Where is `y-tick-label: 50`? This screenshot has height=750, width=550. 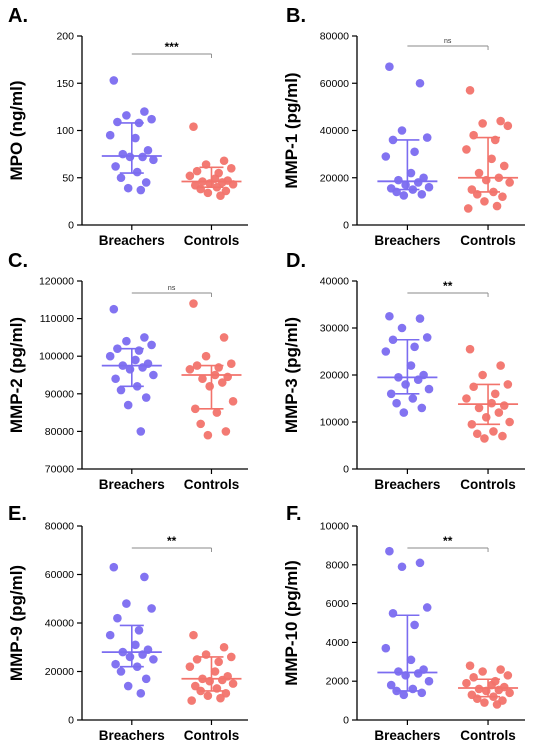
y-tick-label: 50 is located at coordinates (68, 178).